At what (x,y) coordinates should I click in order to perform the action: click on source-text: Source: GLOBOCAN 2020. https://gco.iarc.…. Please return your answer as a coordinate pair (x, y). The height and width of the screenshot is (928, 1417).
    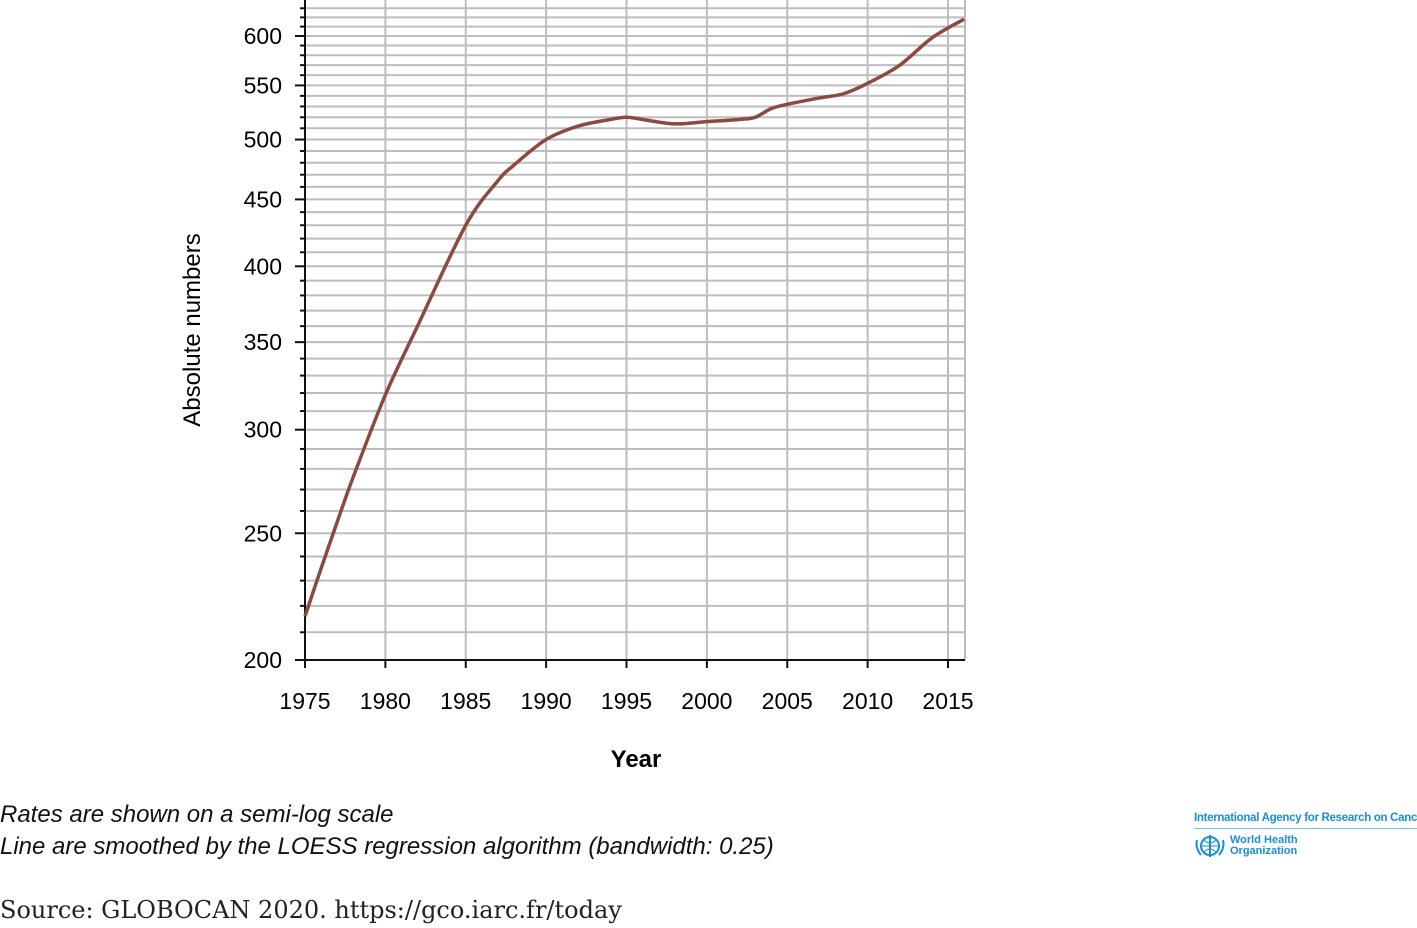
    Looking at the image, I should click on (311, 910).